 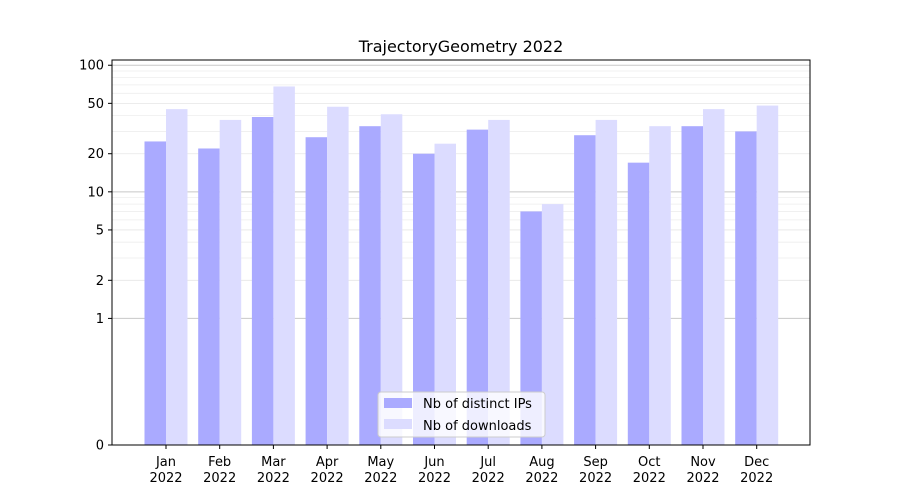 What do you see at coordinates (595, 470) in the screenshot?
I see `x-tick-label: Sep 2022` at bounding box center [595, 470].